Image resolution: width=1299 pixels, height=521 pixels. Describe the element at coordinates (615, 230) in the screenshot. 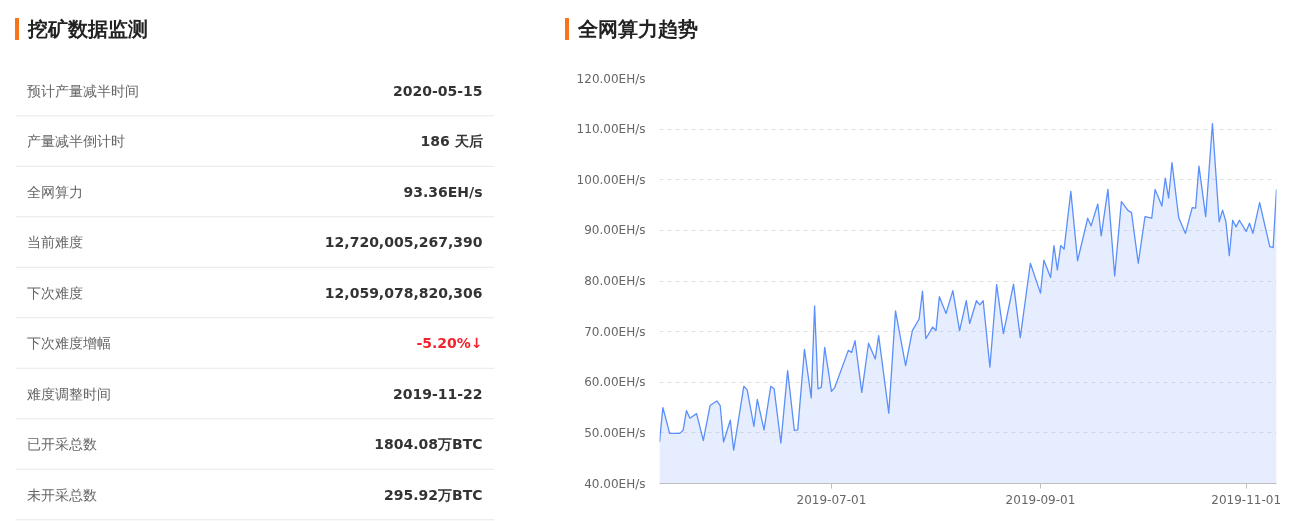

I see `y-tick-label: 90.00EH/s` at that location.